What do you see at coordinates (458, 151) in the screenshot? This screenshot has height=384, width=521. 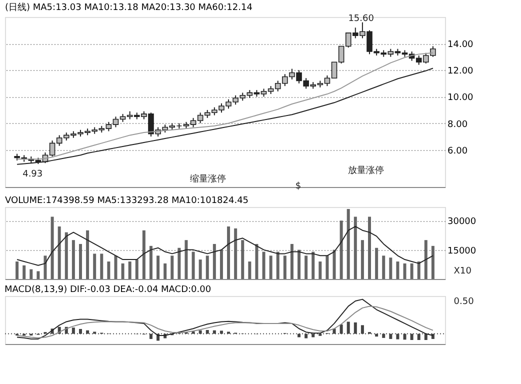 I see `y-tick-label: 6.00` at bounding box center [458, 151].